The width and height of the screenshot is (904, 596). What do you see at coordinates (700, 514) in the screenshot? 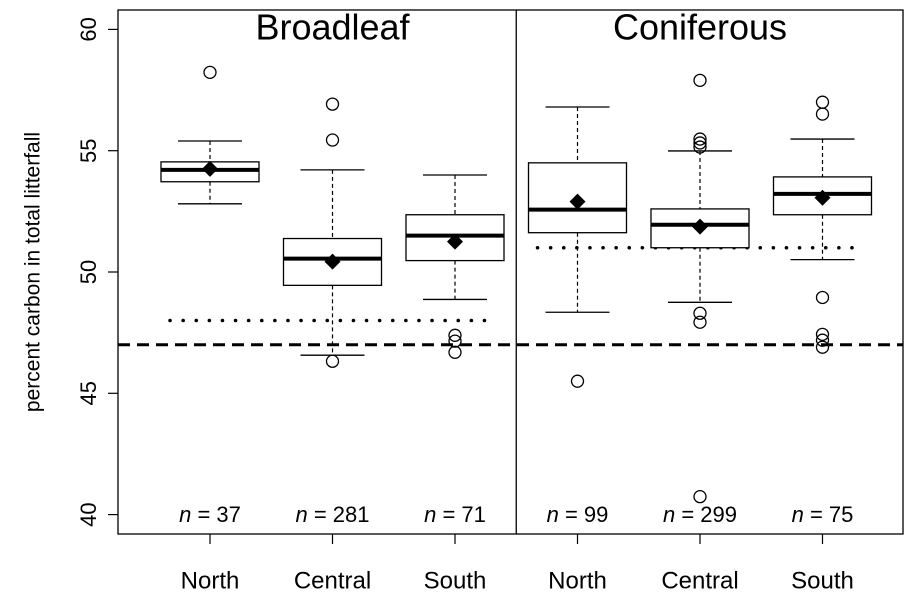
I see `n-label: n = 299` at bounding box center [700, 514].